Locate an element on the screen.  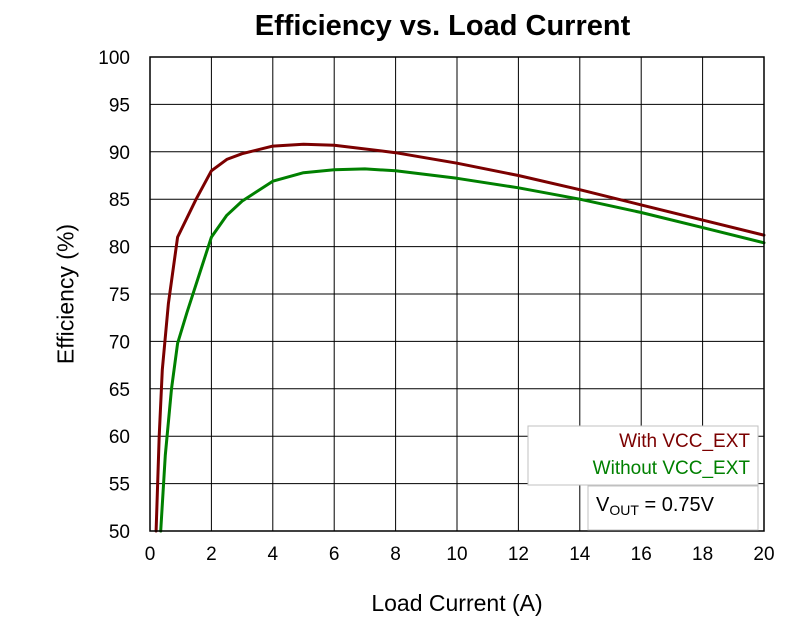
x-tick-label: 20 is located at coordinates (763, 554).